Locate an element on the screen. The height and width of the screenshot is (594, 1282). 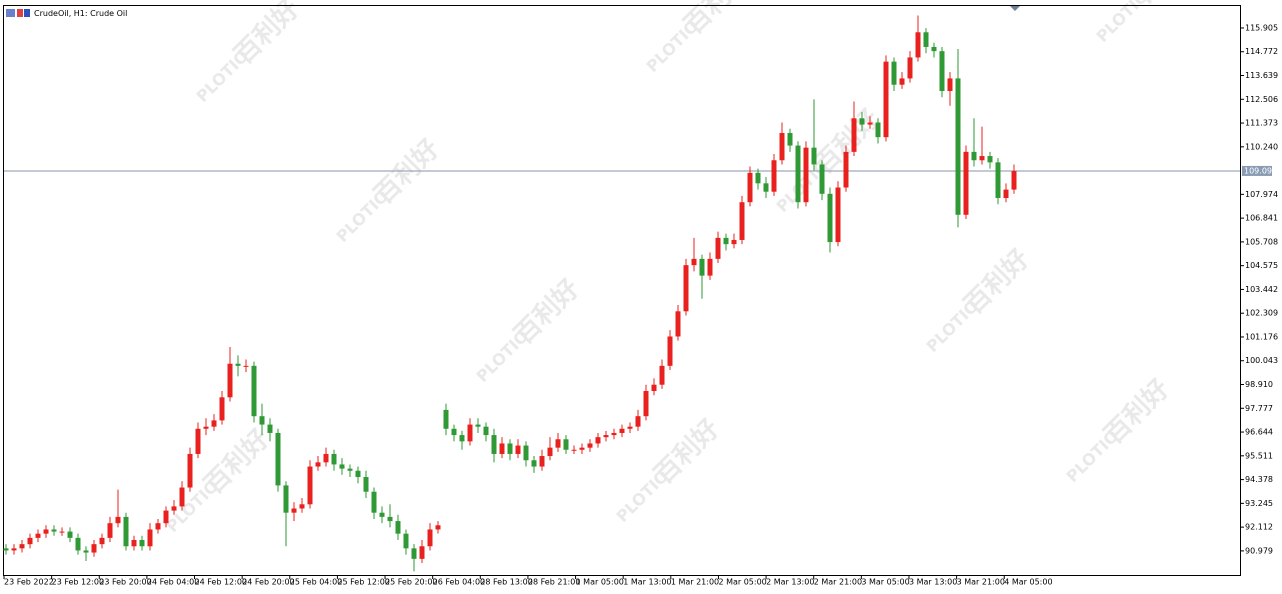
x-tick-label: 24 Feb 12:00 is located at coordinates (221, 582).